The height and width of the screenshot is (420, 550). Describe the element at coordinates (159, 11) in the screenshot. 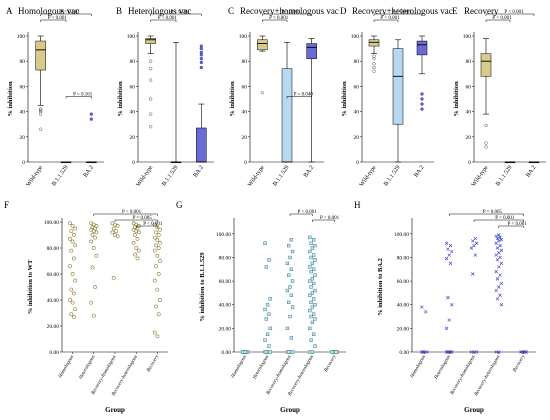

I see `panel-title: Heterologous vac` at that location.